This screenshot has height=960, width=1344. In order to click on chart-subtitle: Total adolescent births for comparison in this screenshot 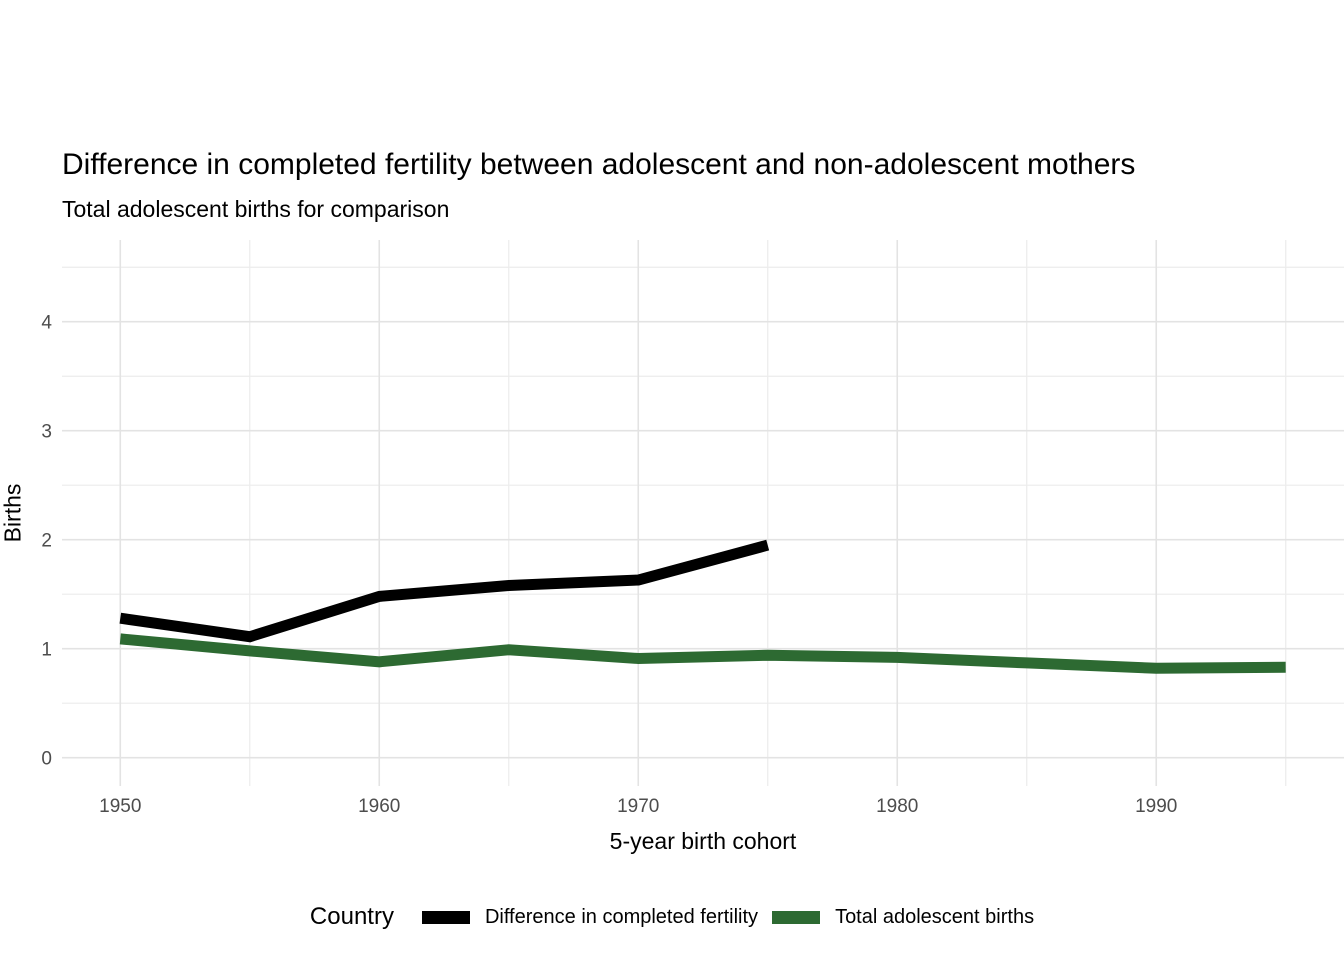, I will do `click(256, 209)`.